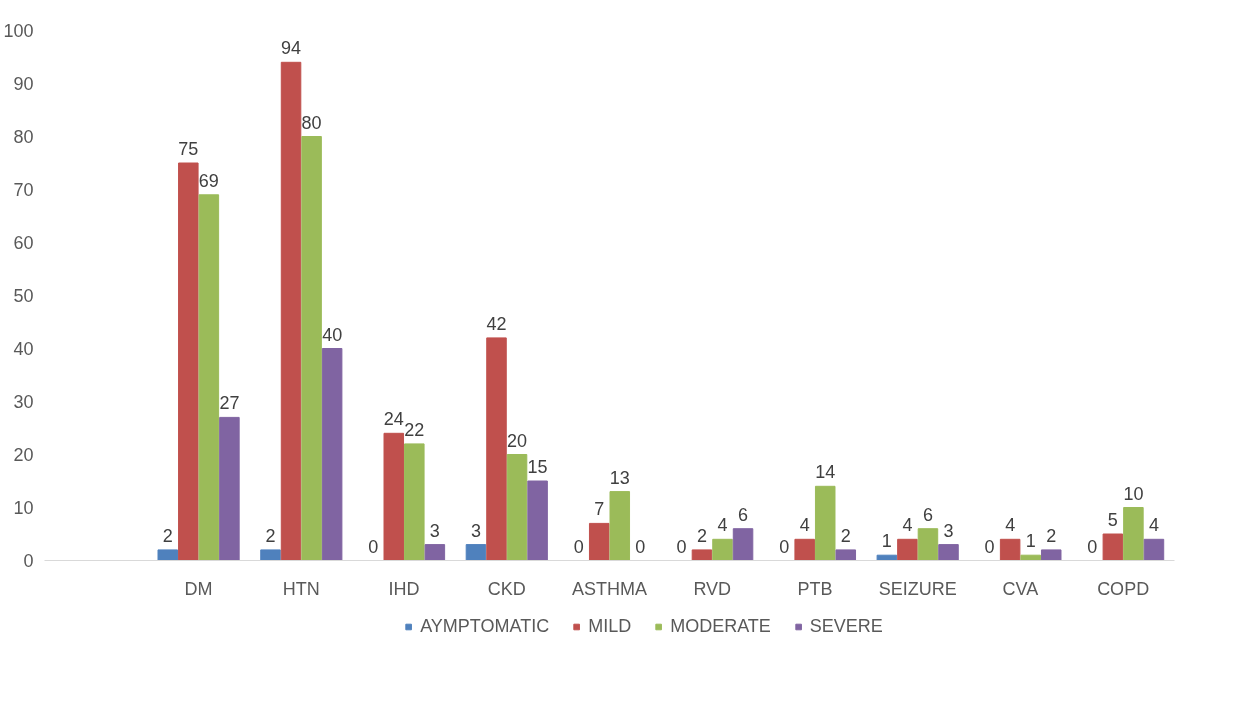 This screenshot has width=1246, height=727. Describe the element at coordinates (23, 84) in the screenshot. I see `y-tick-label: 90` at that location.